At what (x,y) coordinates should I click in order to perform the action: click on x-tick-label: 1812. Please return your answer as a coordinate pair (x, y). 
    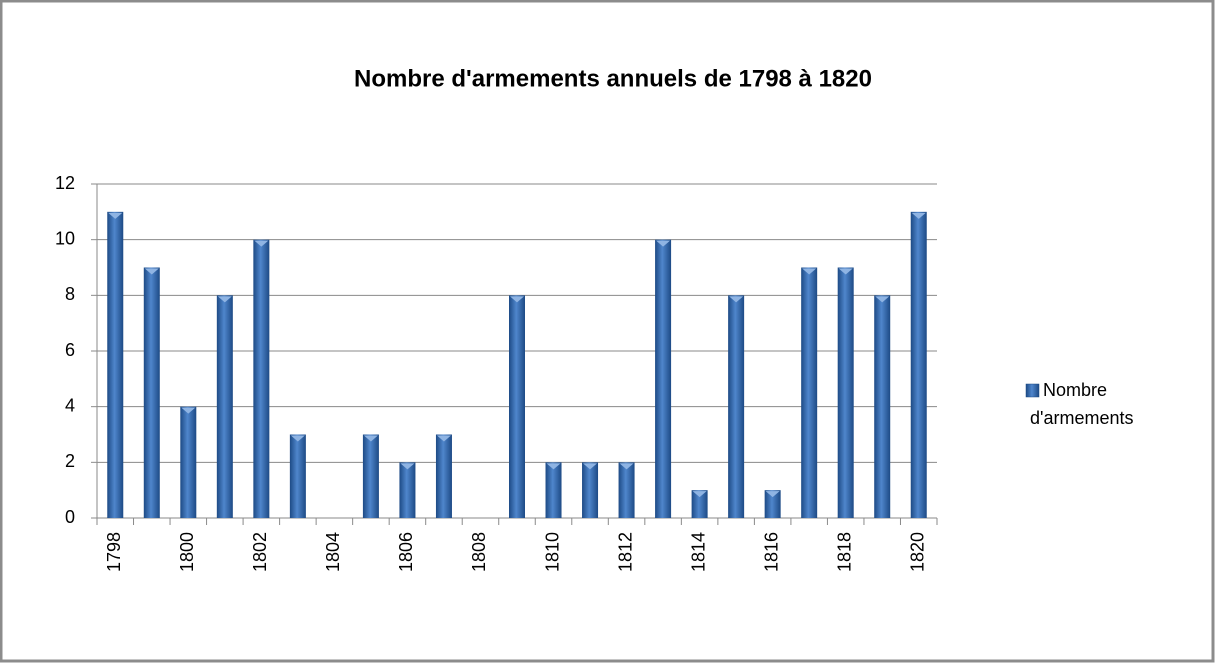
    Looking at the image, I should click on (625, 552).